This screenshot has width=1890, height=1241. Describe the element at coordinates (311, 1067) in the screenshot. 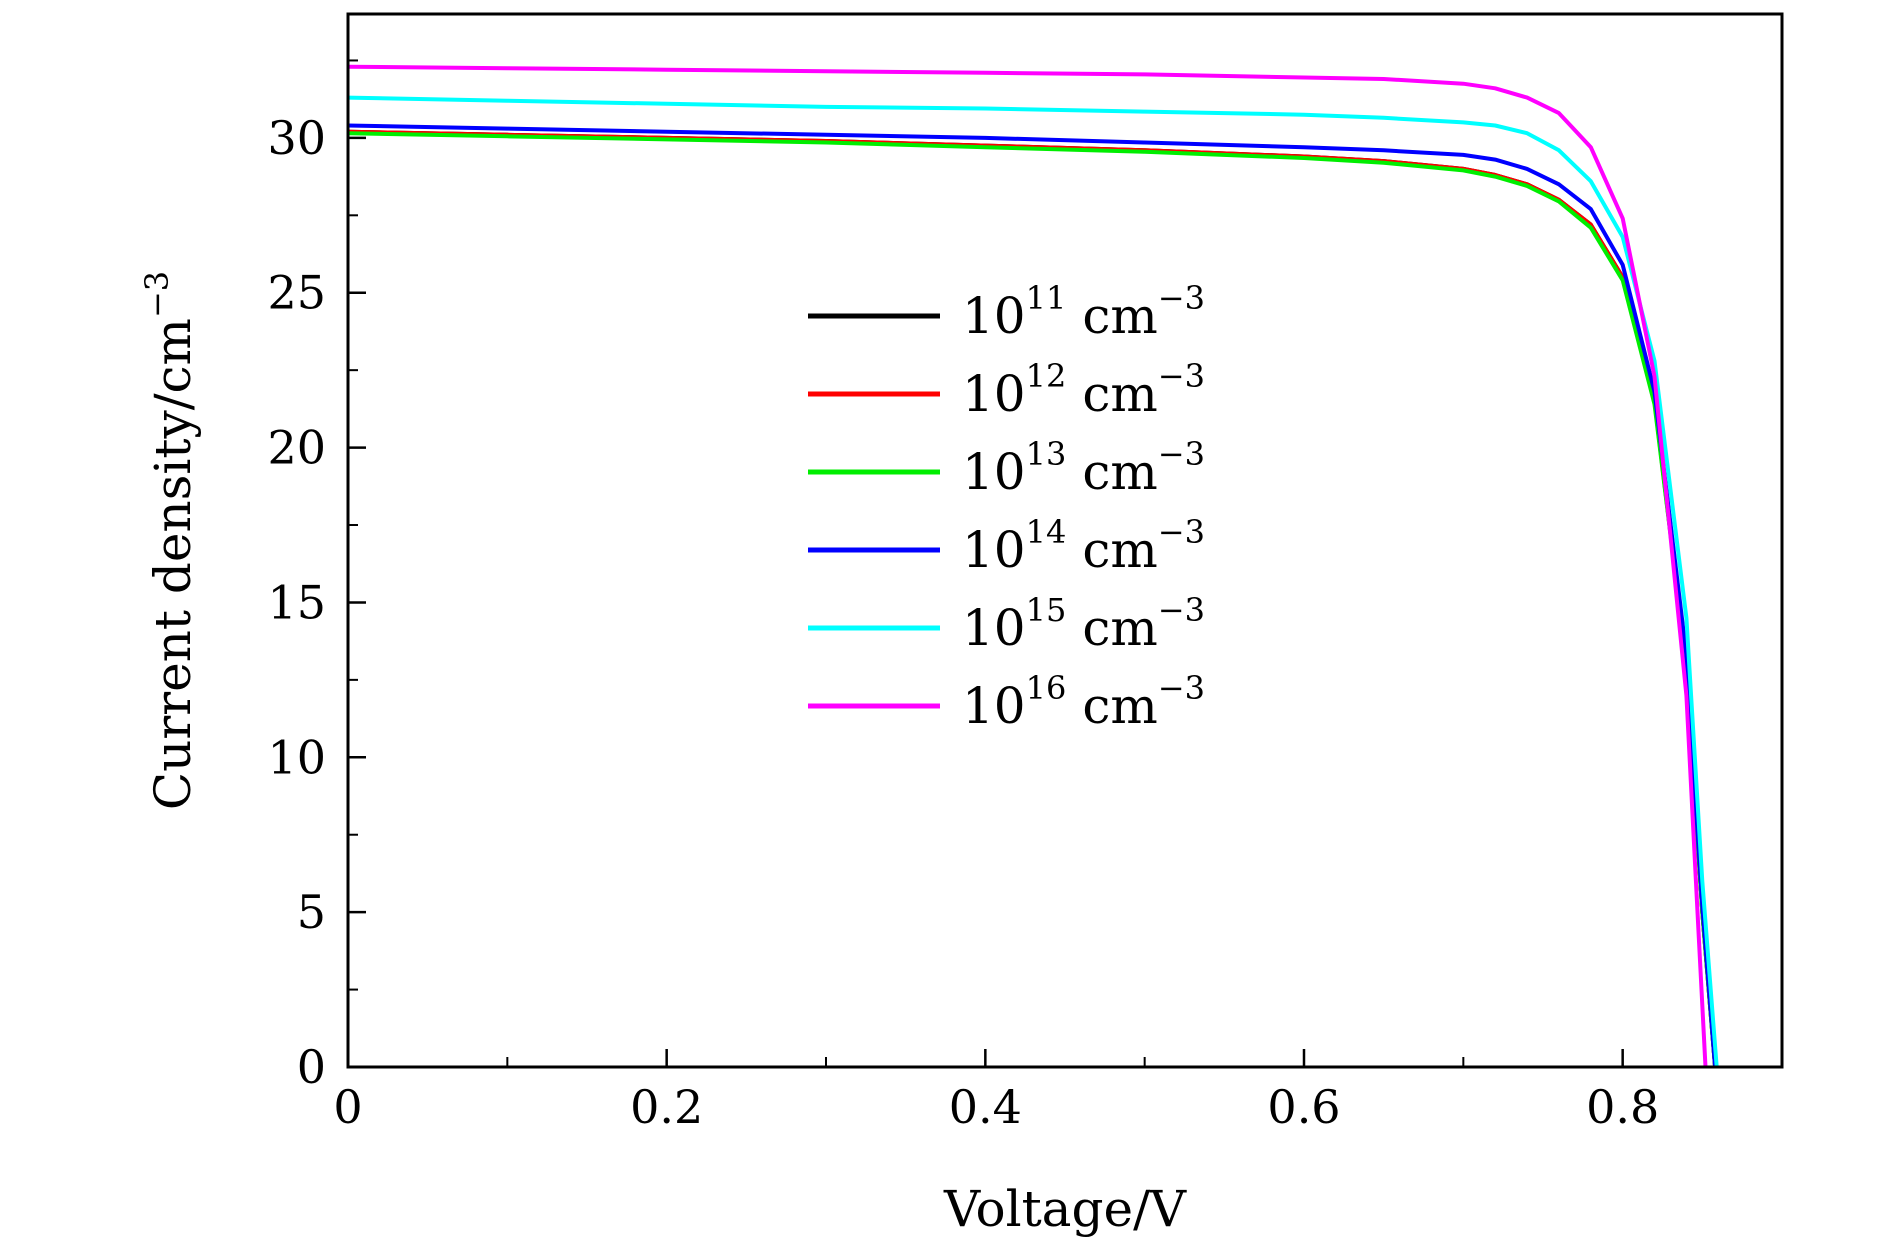

I see `y-tick-label: 0` at that location.